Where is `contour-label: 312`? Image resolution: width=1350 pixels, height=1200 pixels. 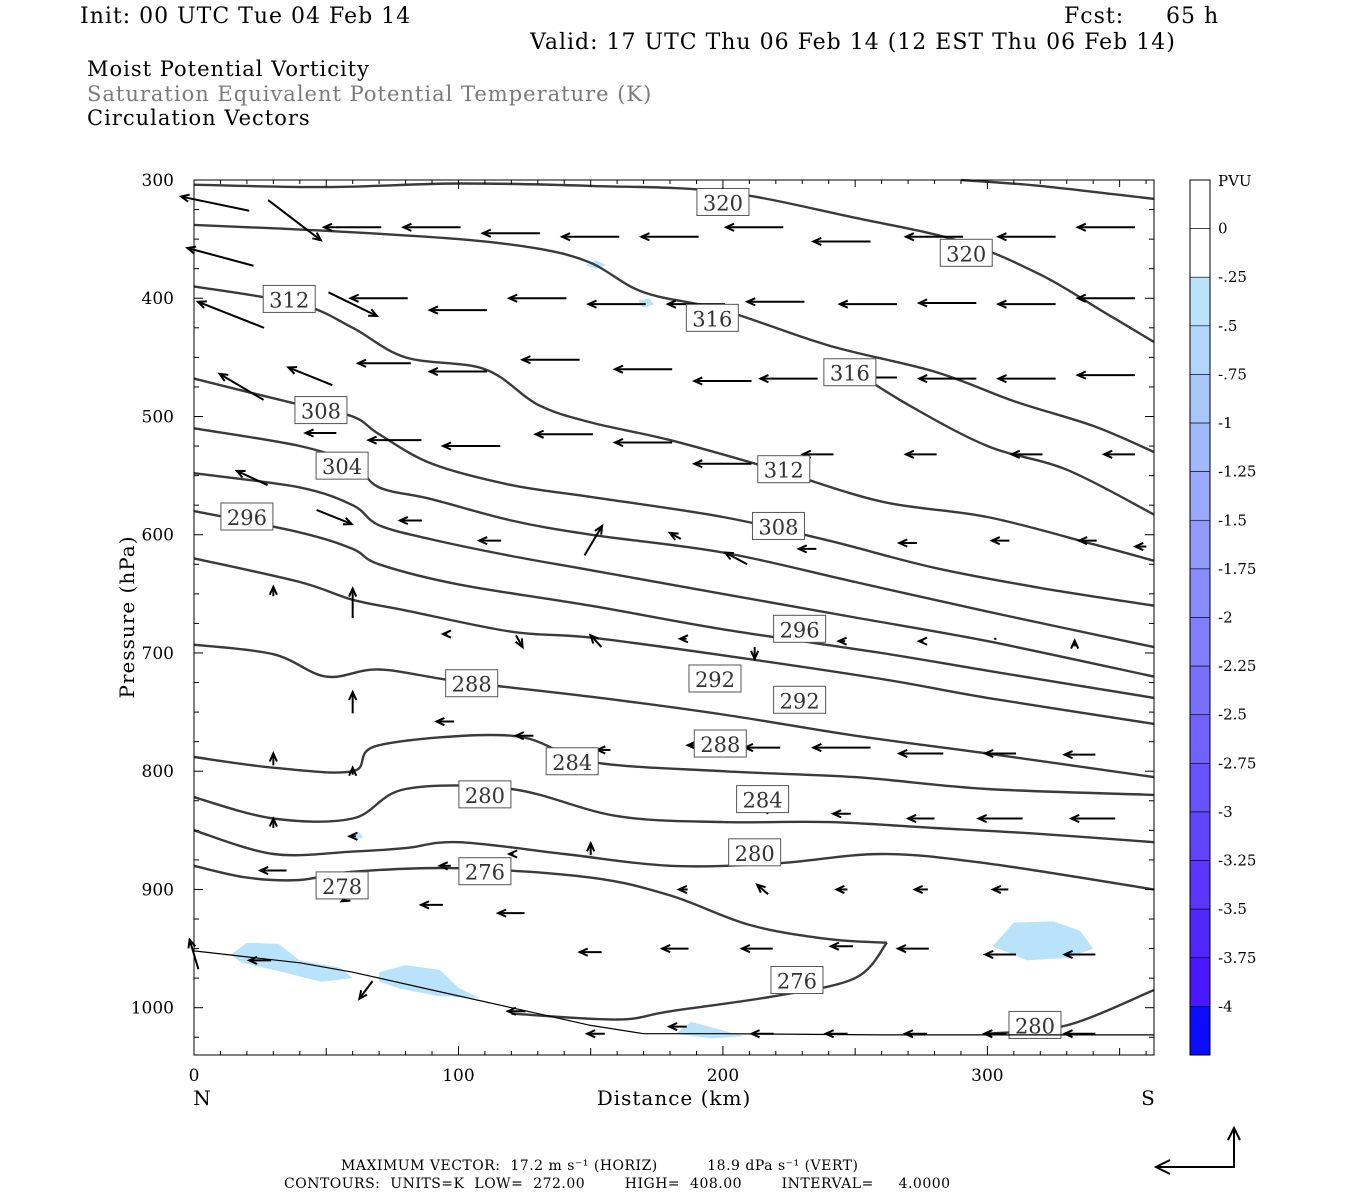 contour-label: 312 is located at coordinates (289, 300).